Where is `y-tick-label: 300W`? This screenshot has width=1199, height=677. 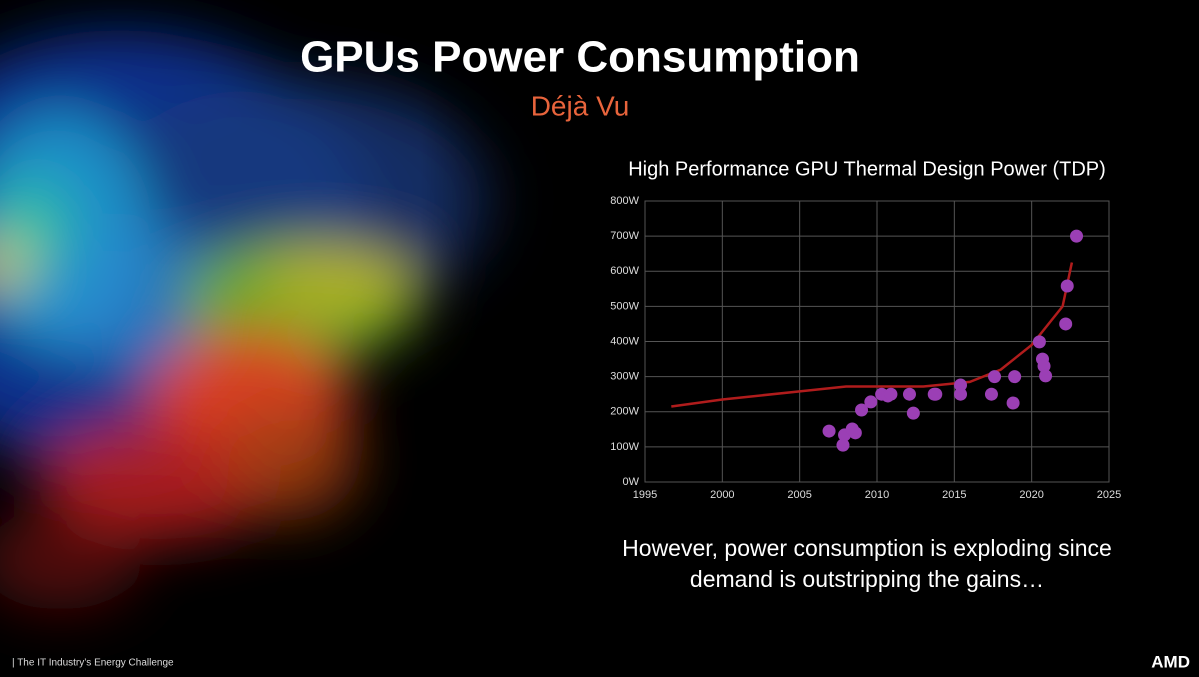 y-tick-label: 300W is located at coordinates (624, 377).